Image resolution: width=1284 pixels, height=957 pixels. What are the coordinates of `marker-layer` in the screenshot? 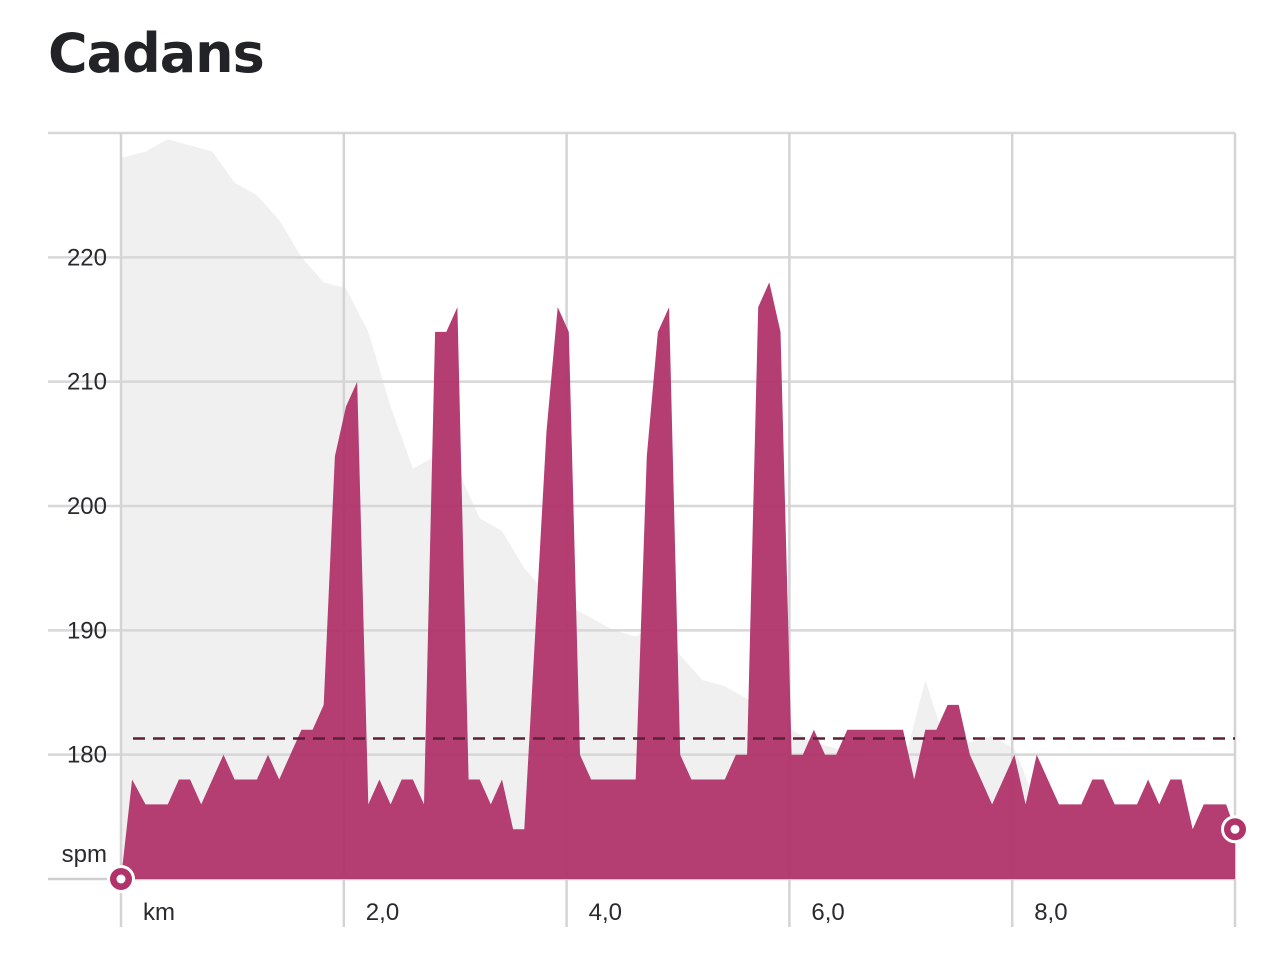 It's located at (678, 854).